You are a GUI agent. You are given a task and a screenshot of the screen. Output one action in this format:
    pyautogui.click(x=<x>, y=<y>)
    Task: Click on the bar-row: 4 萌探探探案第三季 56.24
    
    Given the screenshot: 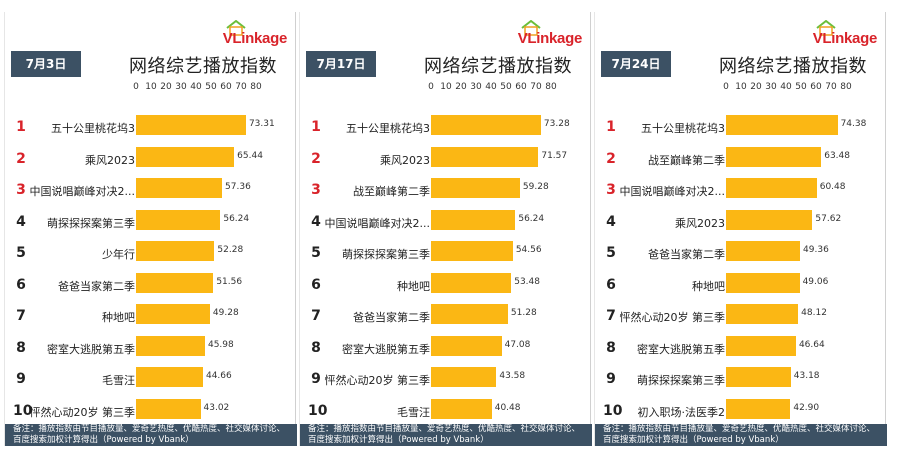 What is the action you would take?
    pyautogui.click(x=151, y=222)
    